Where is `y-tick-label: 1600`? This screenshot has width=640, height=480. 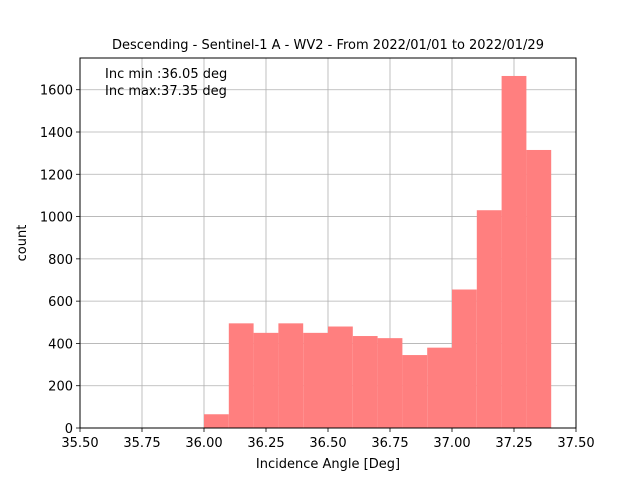 y-tick-label: 1600 is located at coordinates (56, 91).